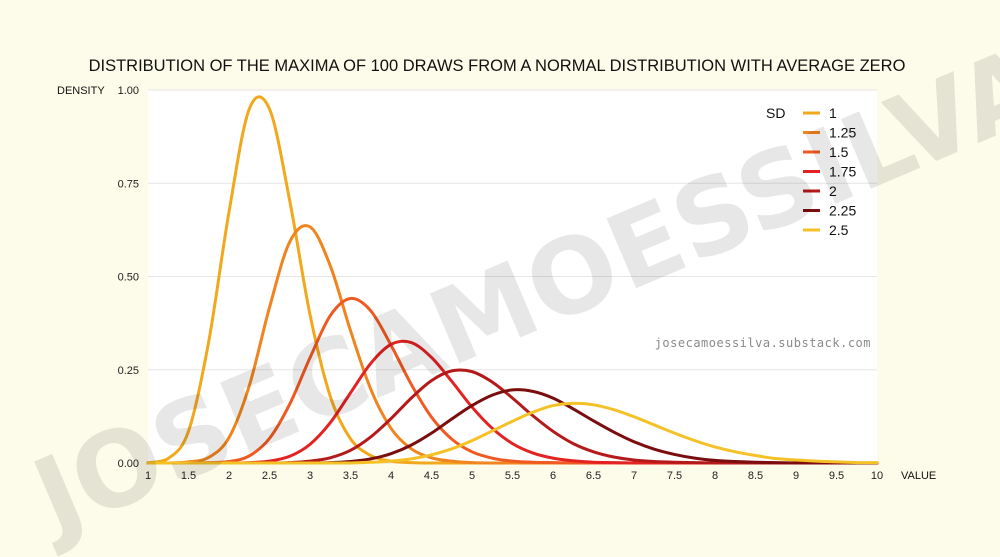  I want to click on x-tick-label: 3, so click(310, 476).